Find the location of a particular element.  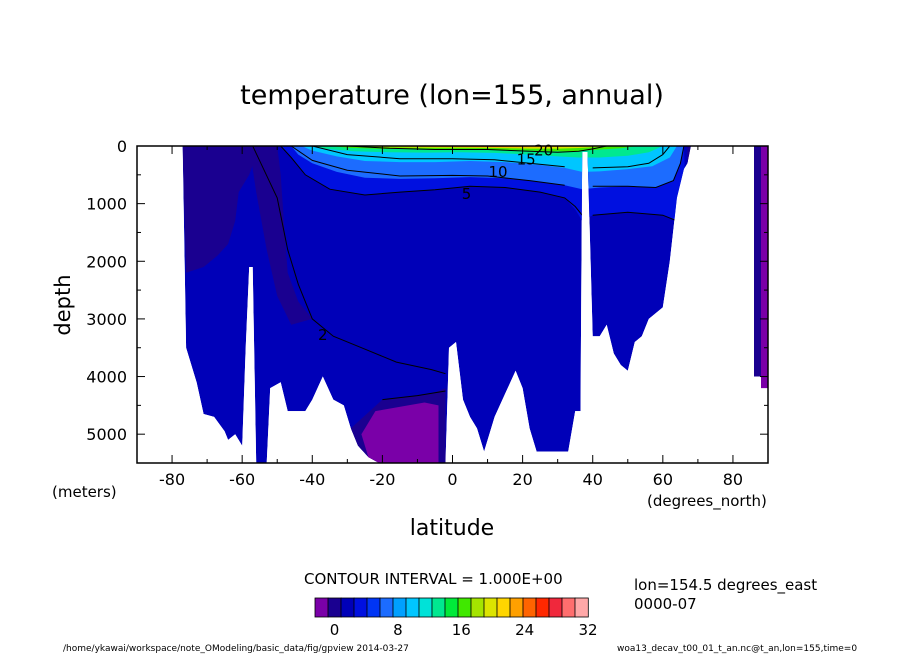

annotation-longitude: lon=154.5 degrees_east is located at coordinates (725, 585).